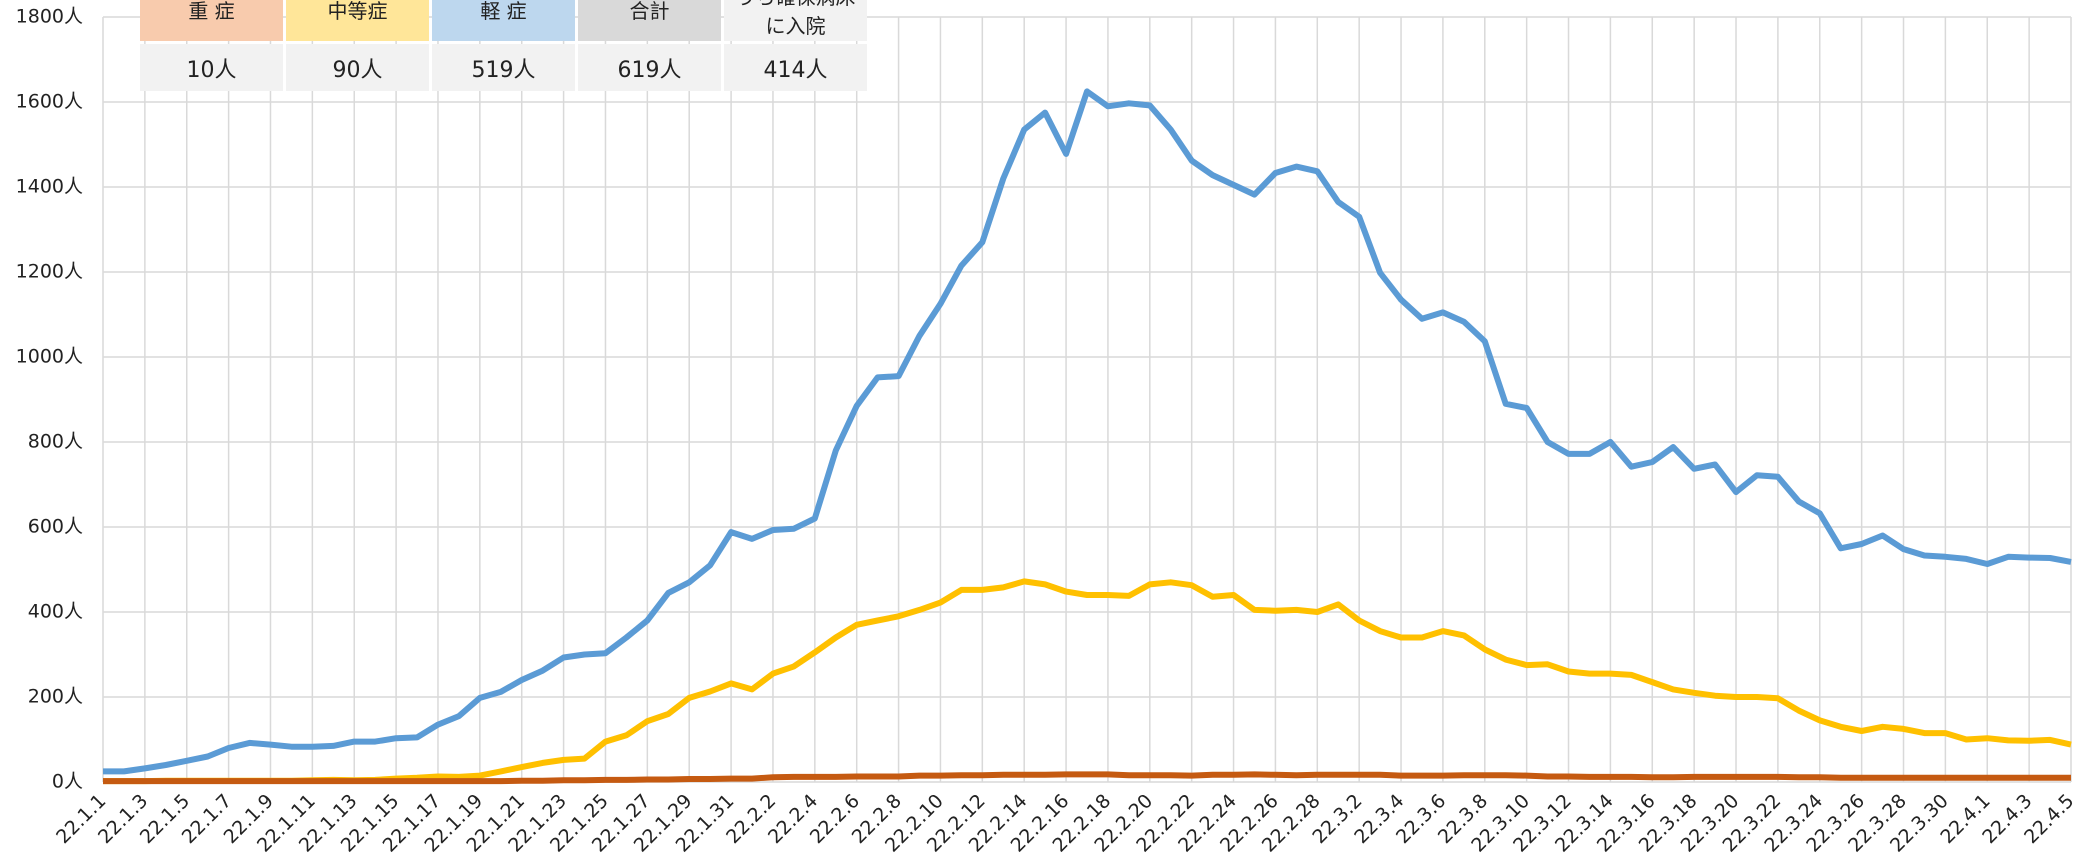 This screenshot has height=867, width=2094. Describe the element at coordinates (796, 5) in the screenshot. I see `header-text: うち確保病床` at that location.